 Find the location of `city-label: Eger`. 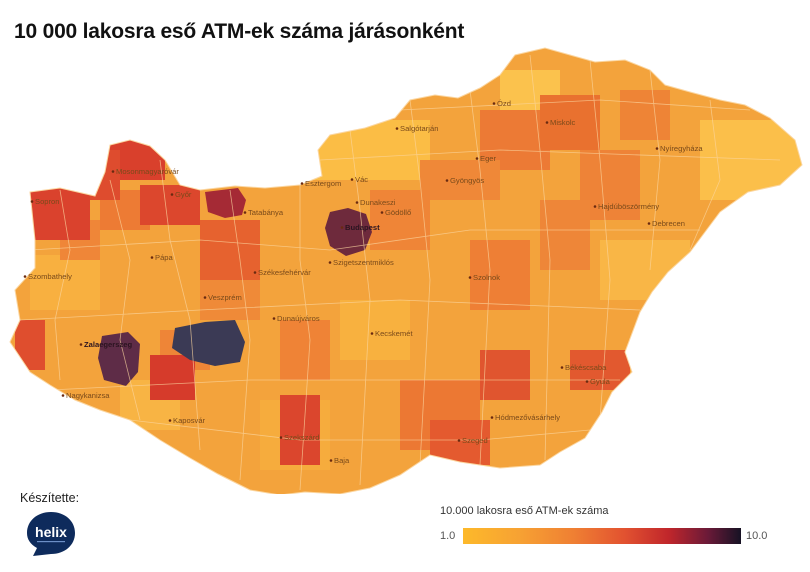

city-label: Eger is located at coordinates (488, 158).